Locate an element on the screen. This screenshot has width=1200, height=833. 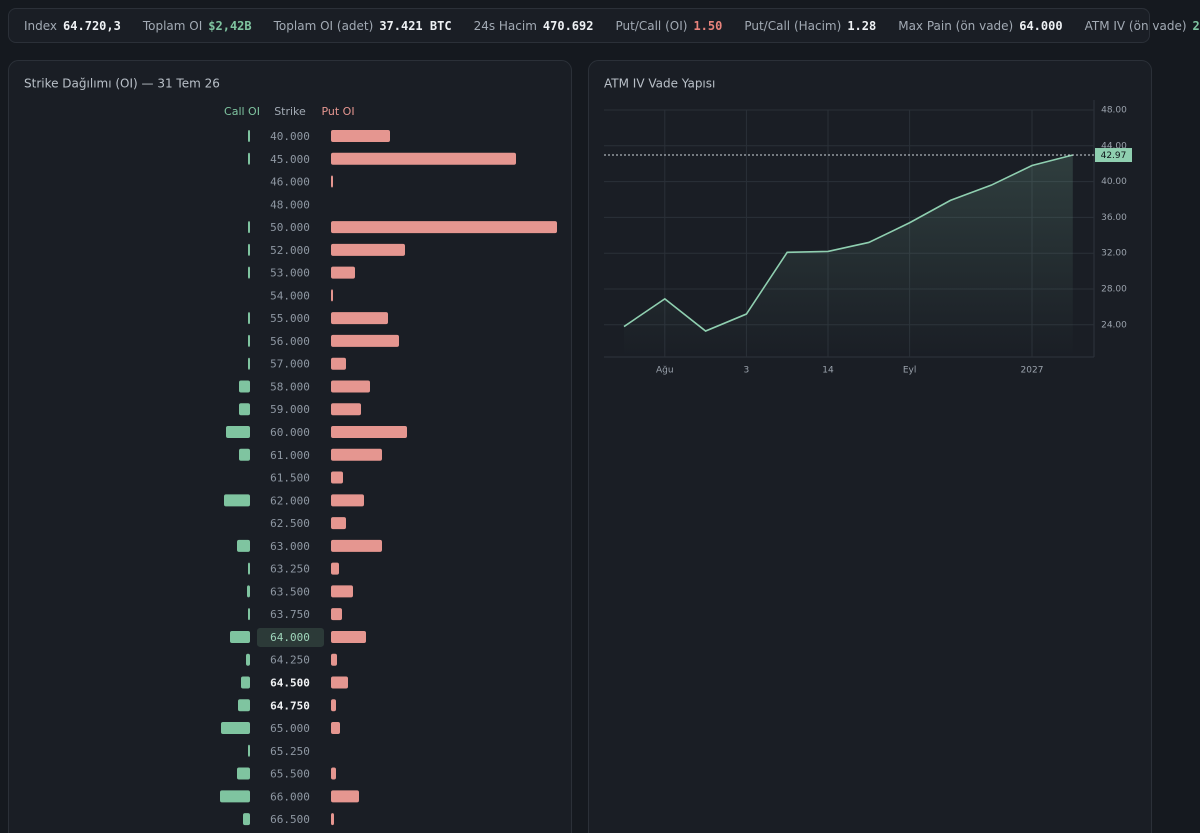
y-tick-label: 36.00 is located at coordinates (1114, 218).